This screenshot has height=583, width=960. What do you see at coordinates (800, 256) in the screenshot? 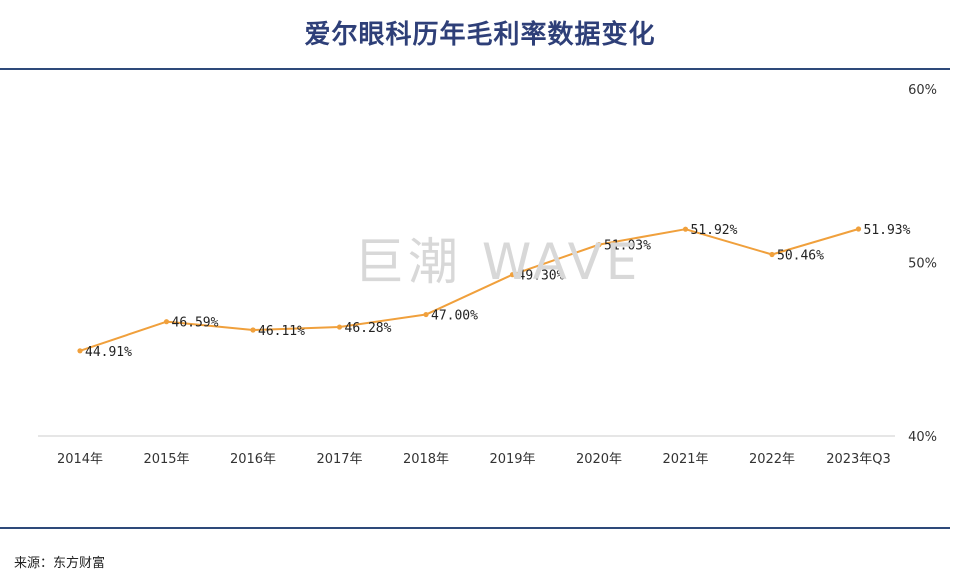
I see `data-label: 50.46%` at bounding box center [800, 256].